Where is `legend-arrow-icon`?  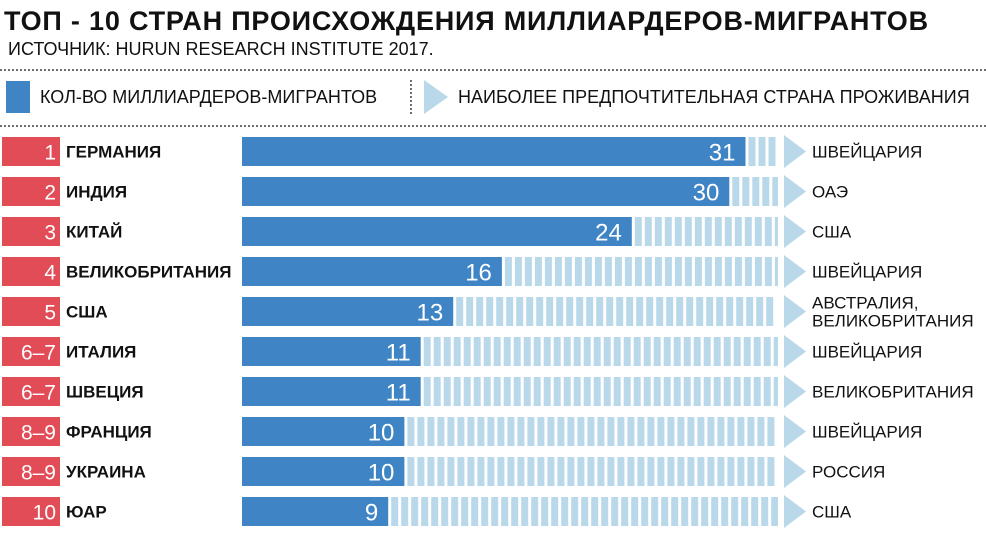 legend-arrow-icon is located at coordinates (436, 97).